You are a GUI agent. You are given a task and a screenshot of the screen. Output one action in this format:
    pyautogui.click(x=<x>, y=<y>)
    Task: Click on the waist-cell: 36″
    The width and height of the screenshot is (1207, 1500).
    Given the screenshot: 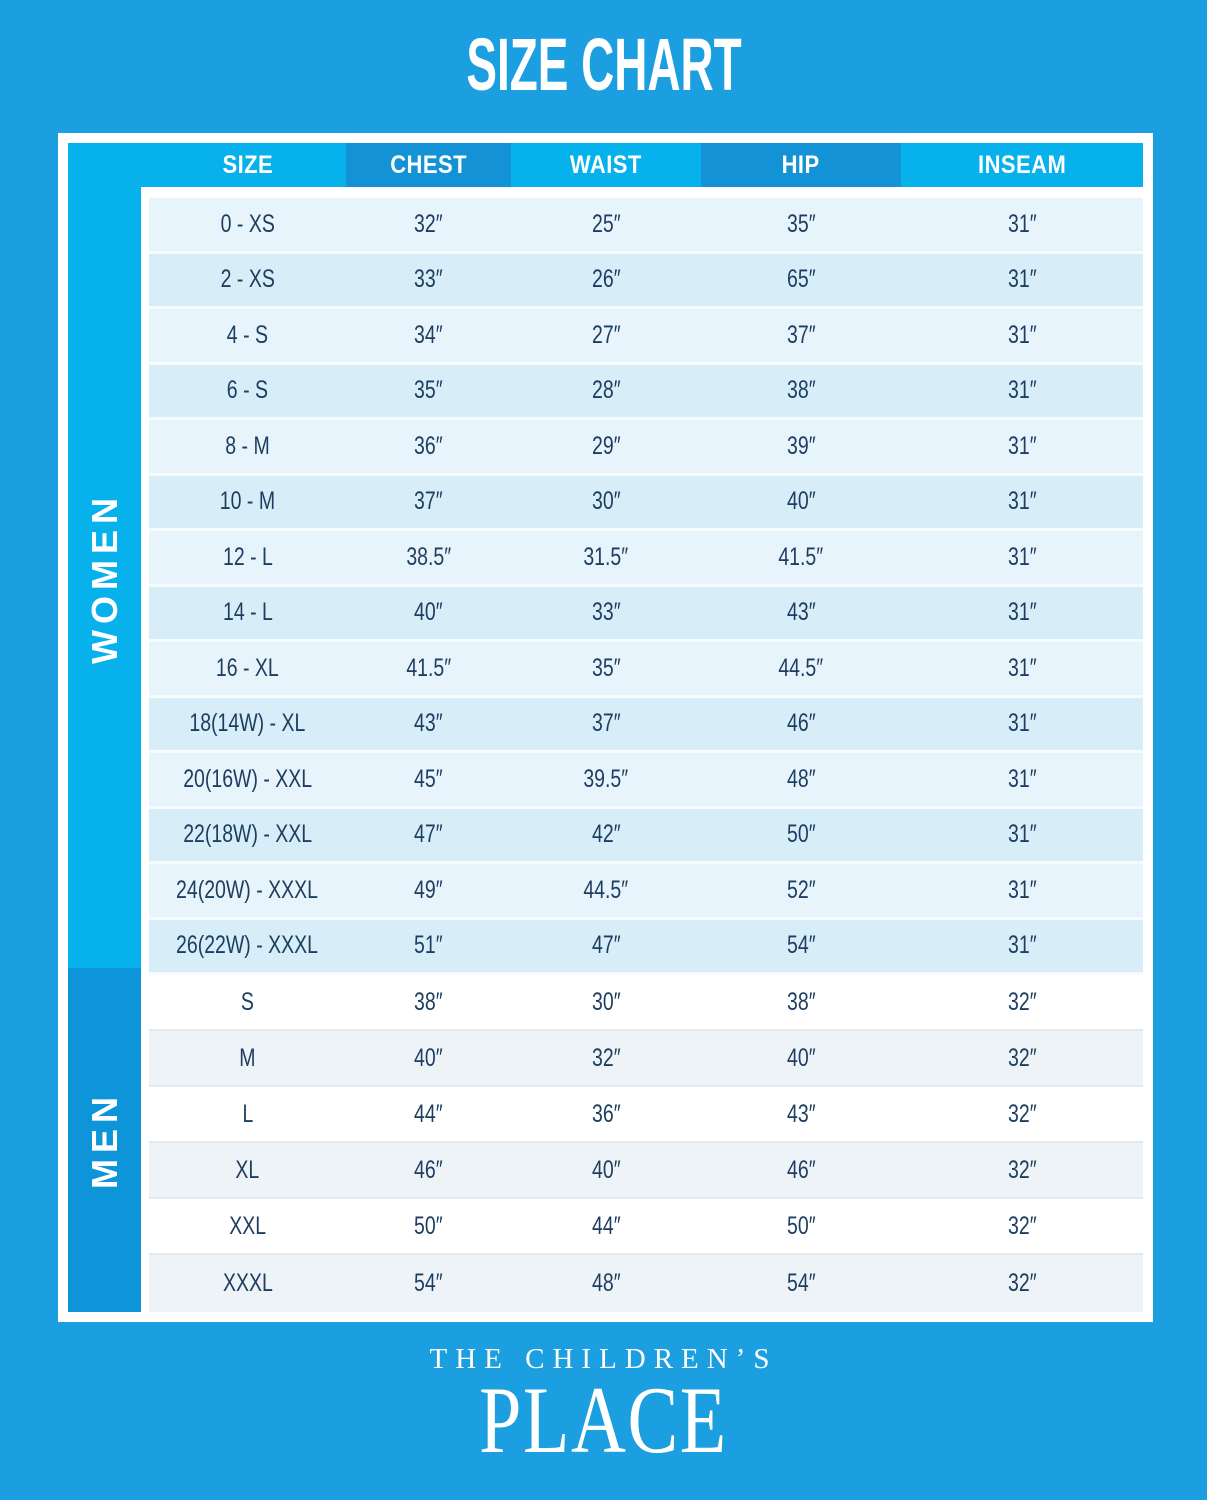 What is the action you would take?
    pyautogui.click(x=606, y=1113)
    